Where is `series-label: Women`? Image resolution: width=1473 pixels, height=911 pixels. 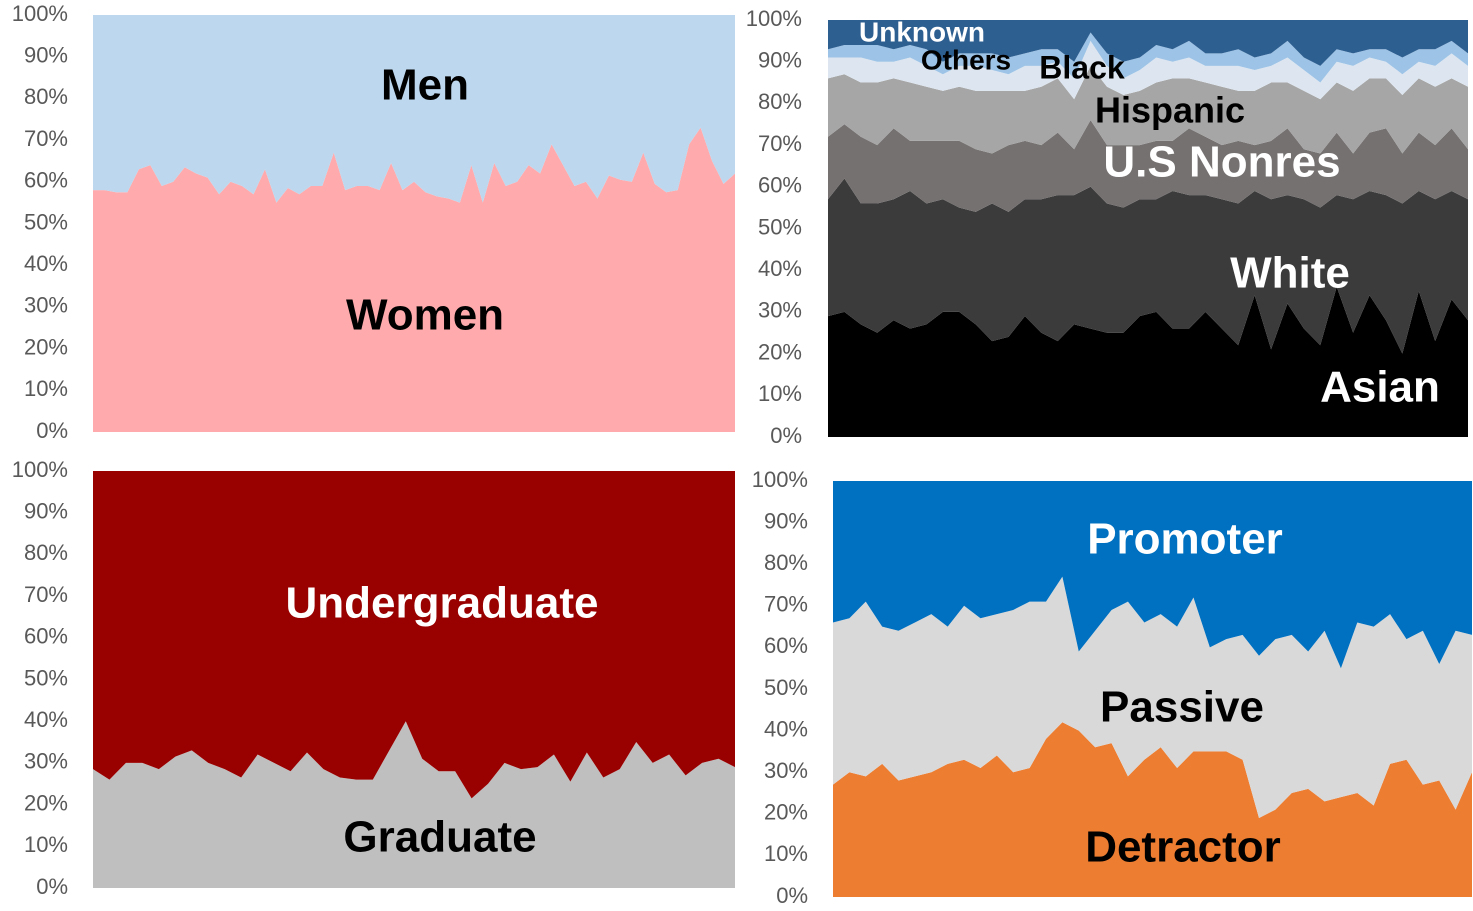 series-label: Women is located at coordinates (425, 315).